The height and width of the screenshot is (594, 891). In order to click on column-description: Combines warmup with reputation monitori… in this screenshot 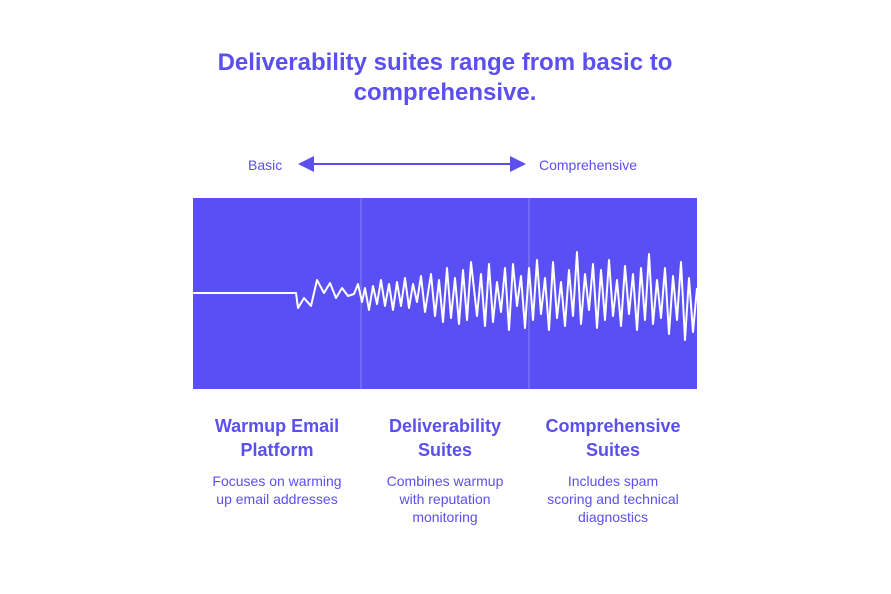, I will do `click(445, 499)`.